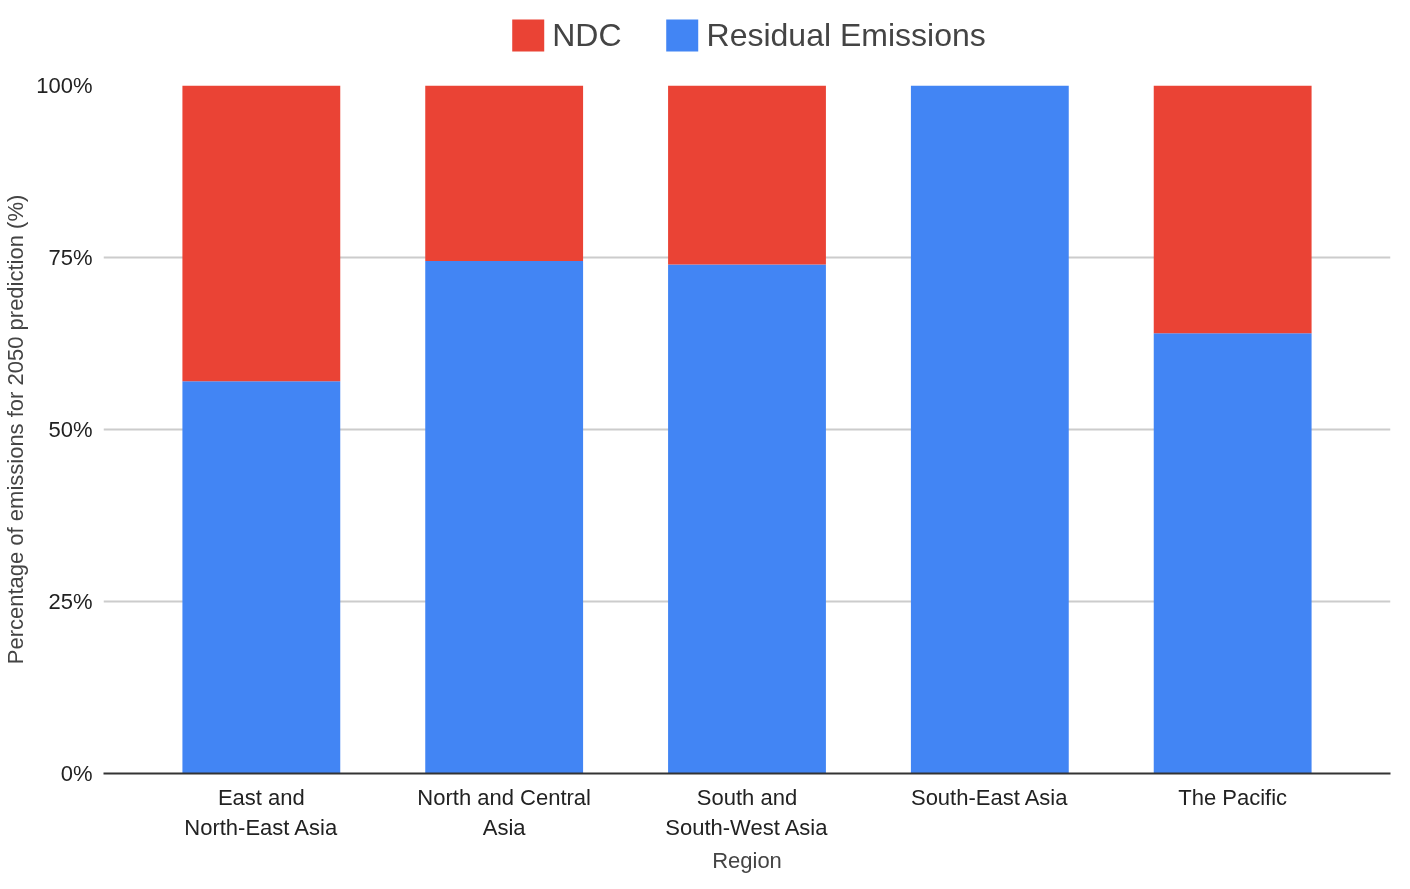 Image resolution: width=1410 pixels, height=889 pixels. Describe the element at coordinates (846, 35) in the screenshot. I see `legend-label: Residual Emissions` at that location.